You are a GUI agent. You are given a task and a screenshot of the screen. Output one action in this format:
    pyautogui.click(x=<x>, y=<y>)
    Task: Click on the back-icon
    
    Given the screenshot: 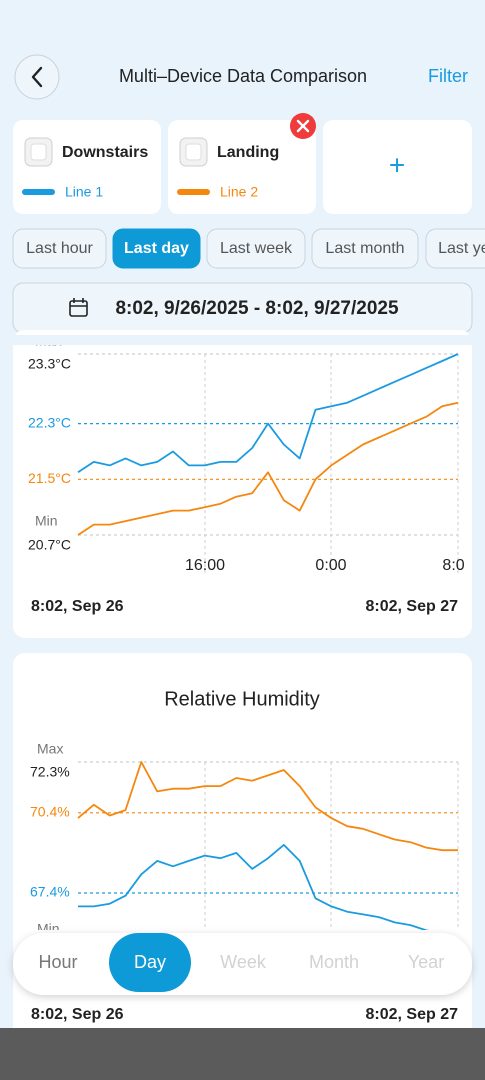 What is the action you would take?
    pyautogui.click(x=37, y=77)
    